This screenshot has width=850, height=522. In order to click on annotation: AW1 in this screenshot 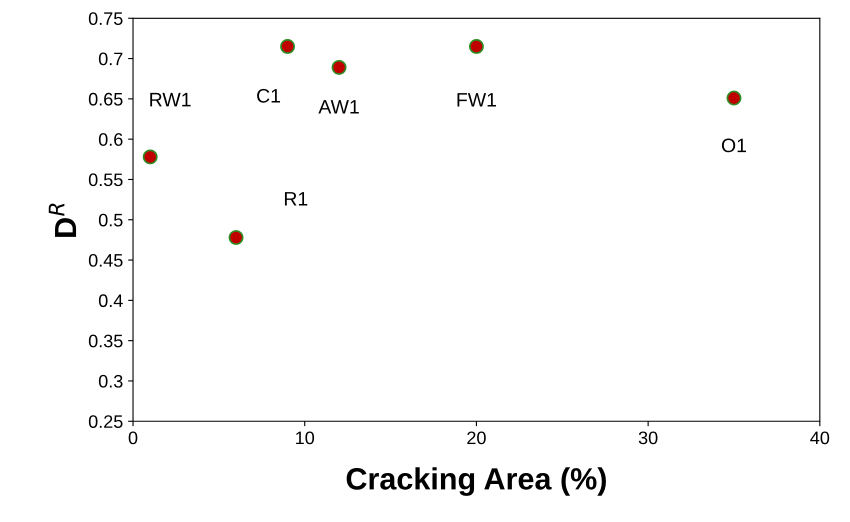, I will do `click(338, 107)`.